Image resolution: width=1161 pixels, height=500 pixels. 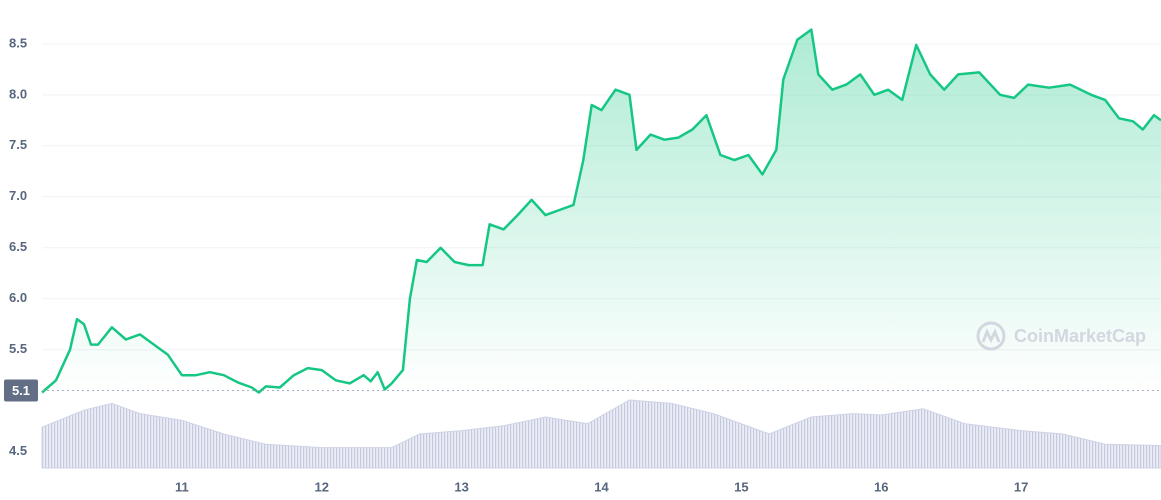 What do you see at coordinates (182, 486) in the screenshot?
I see `x-tick-label: 11` at bounding box center [182, 486].